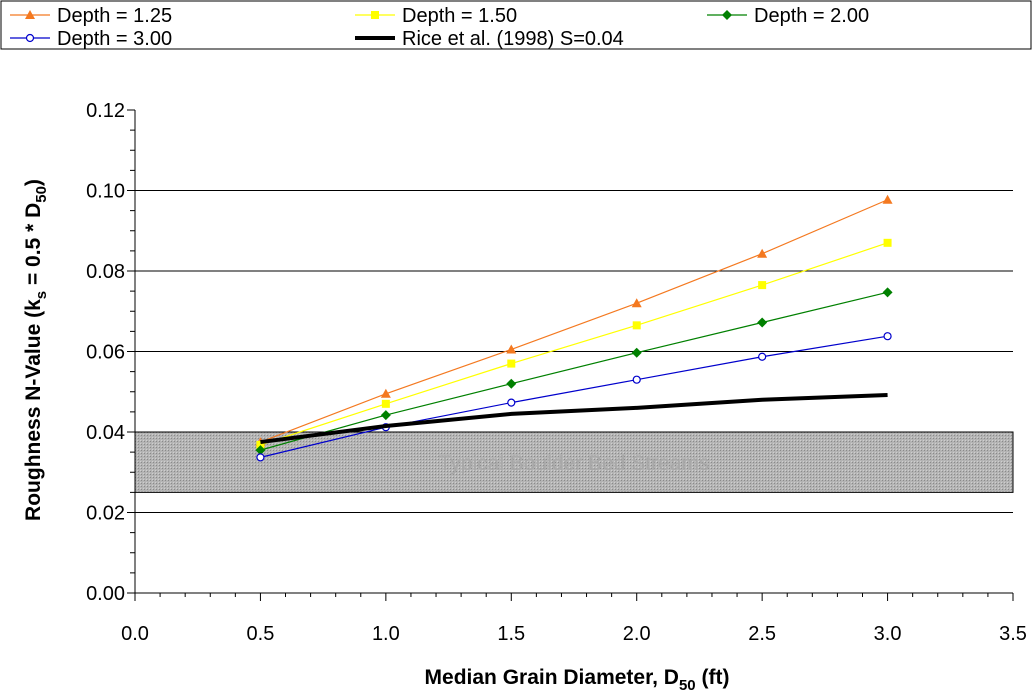  I want to click on legend-entry-depth-2-00: Depth = 2.00, so click(788, 16).